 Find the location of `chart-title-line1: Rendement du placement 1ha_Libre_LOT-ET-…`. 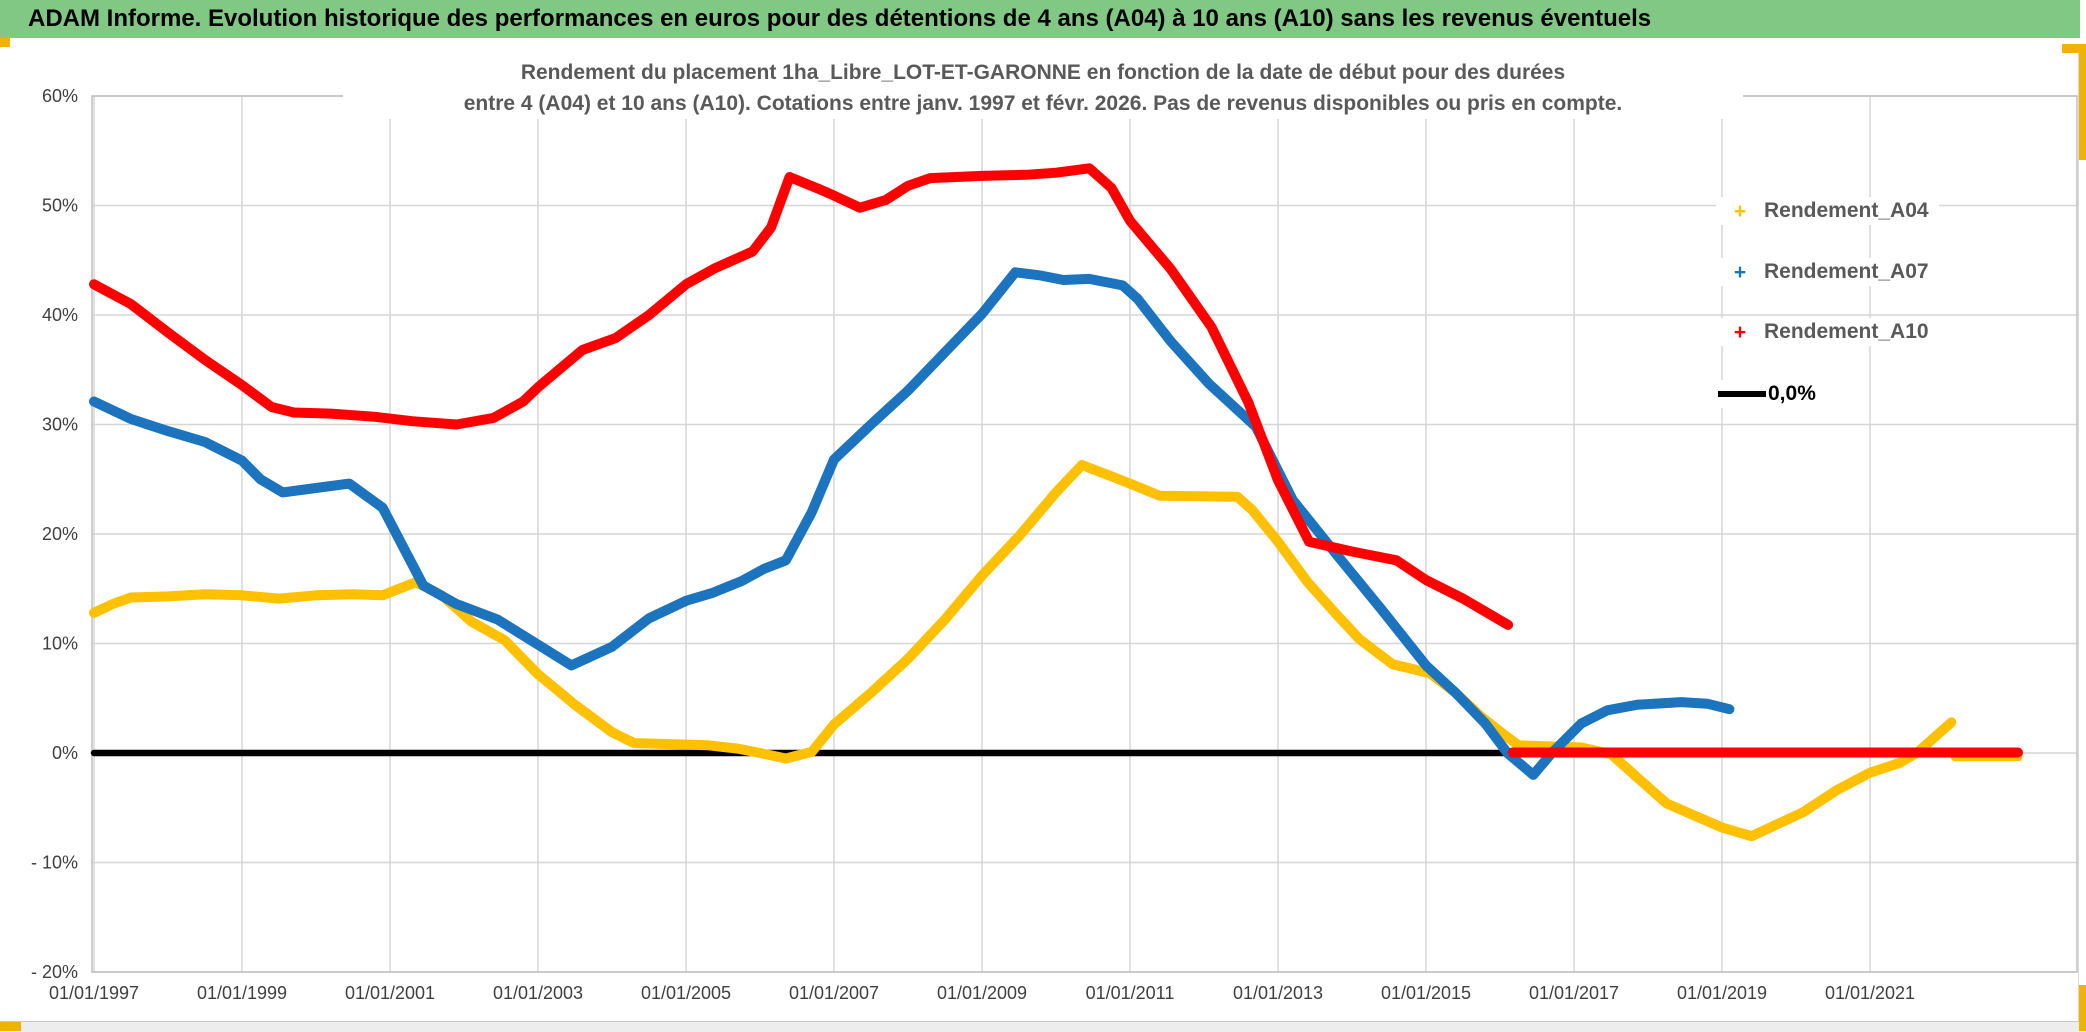

chart-title-line1: Rendement du placement 1ha_Libre_LOT-ET-… is located at coordinates (1043, 72).